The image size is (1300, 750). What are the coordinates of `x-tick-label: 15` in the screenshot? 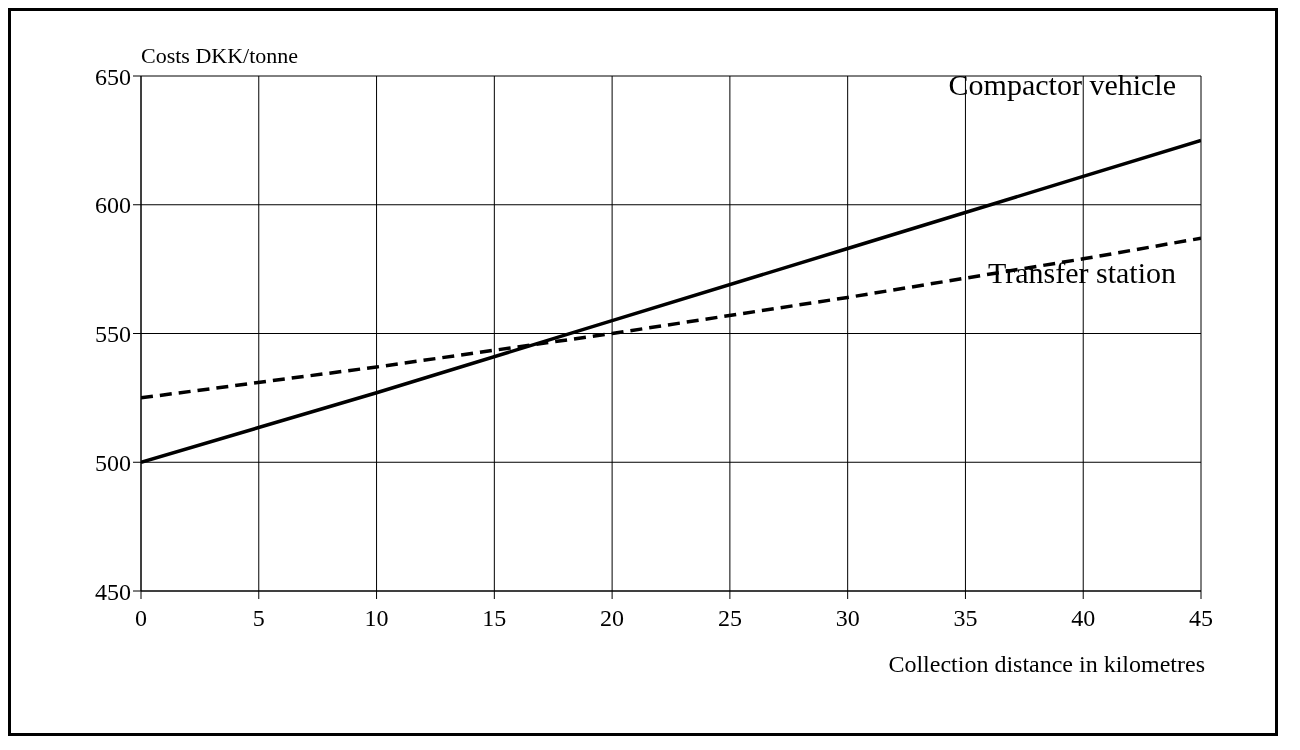 It's located at (494, 618).